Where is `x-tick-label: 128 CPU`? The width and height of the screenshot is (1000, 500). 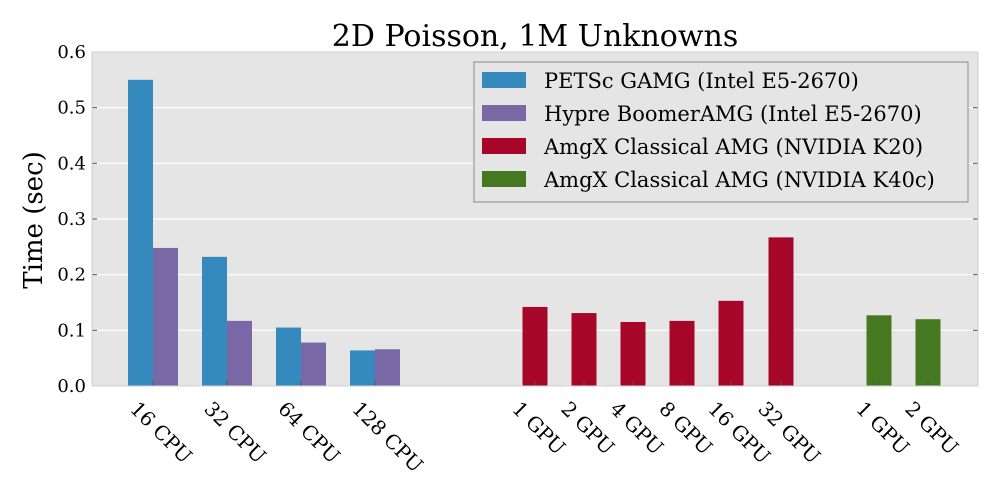
x-tick-label: 128 CPU is located at coordinates (387, 437).